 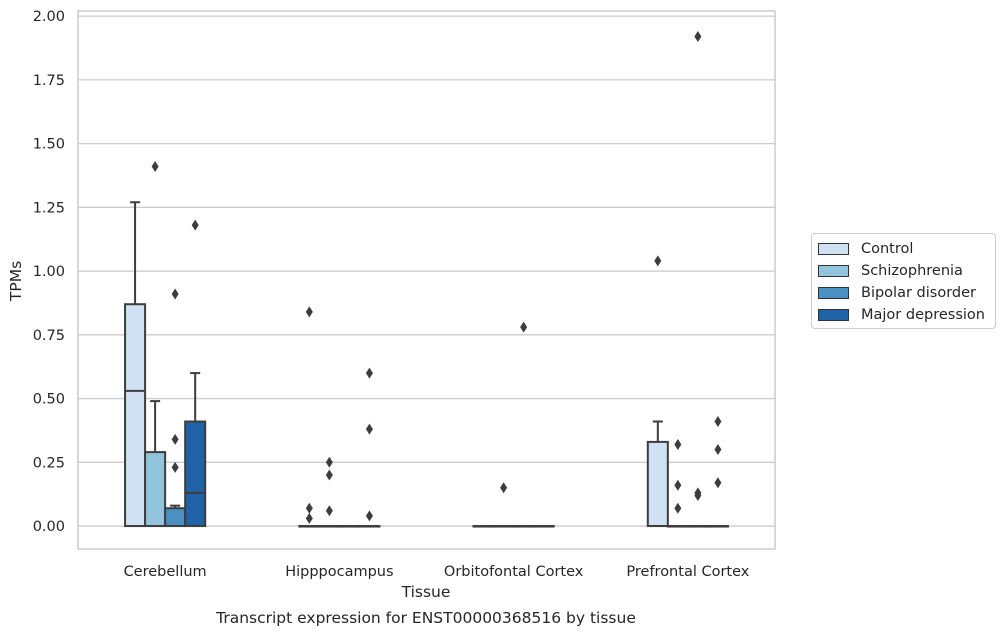 What do you see at coordinates (49, 145) in the screenshot?
I see `y-tick-label: 1.50` at bounding box center [49, 145].